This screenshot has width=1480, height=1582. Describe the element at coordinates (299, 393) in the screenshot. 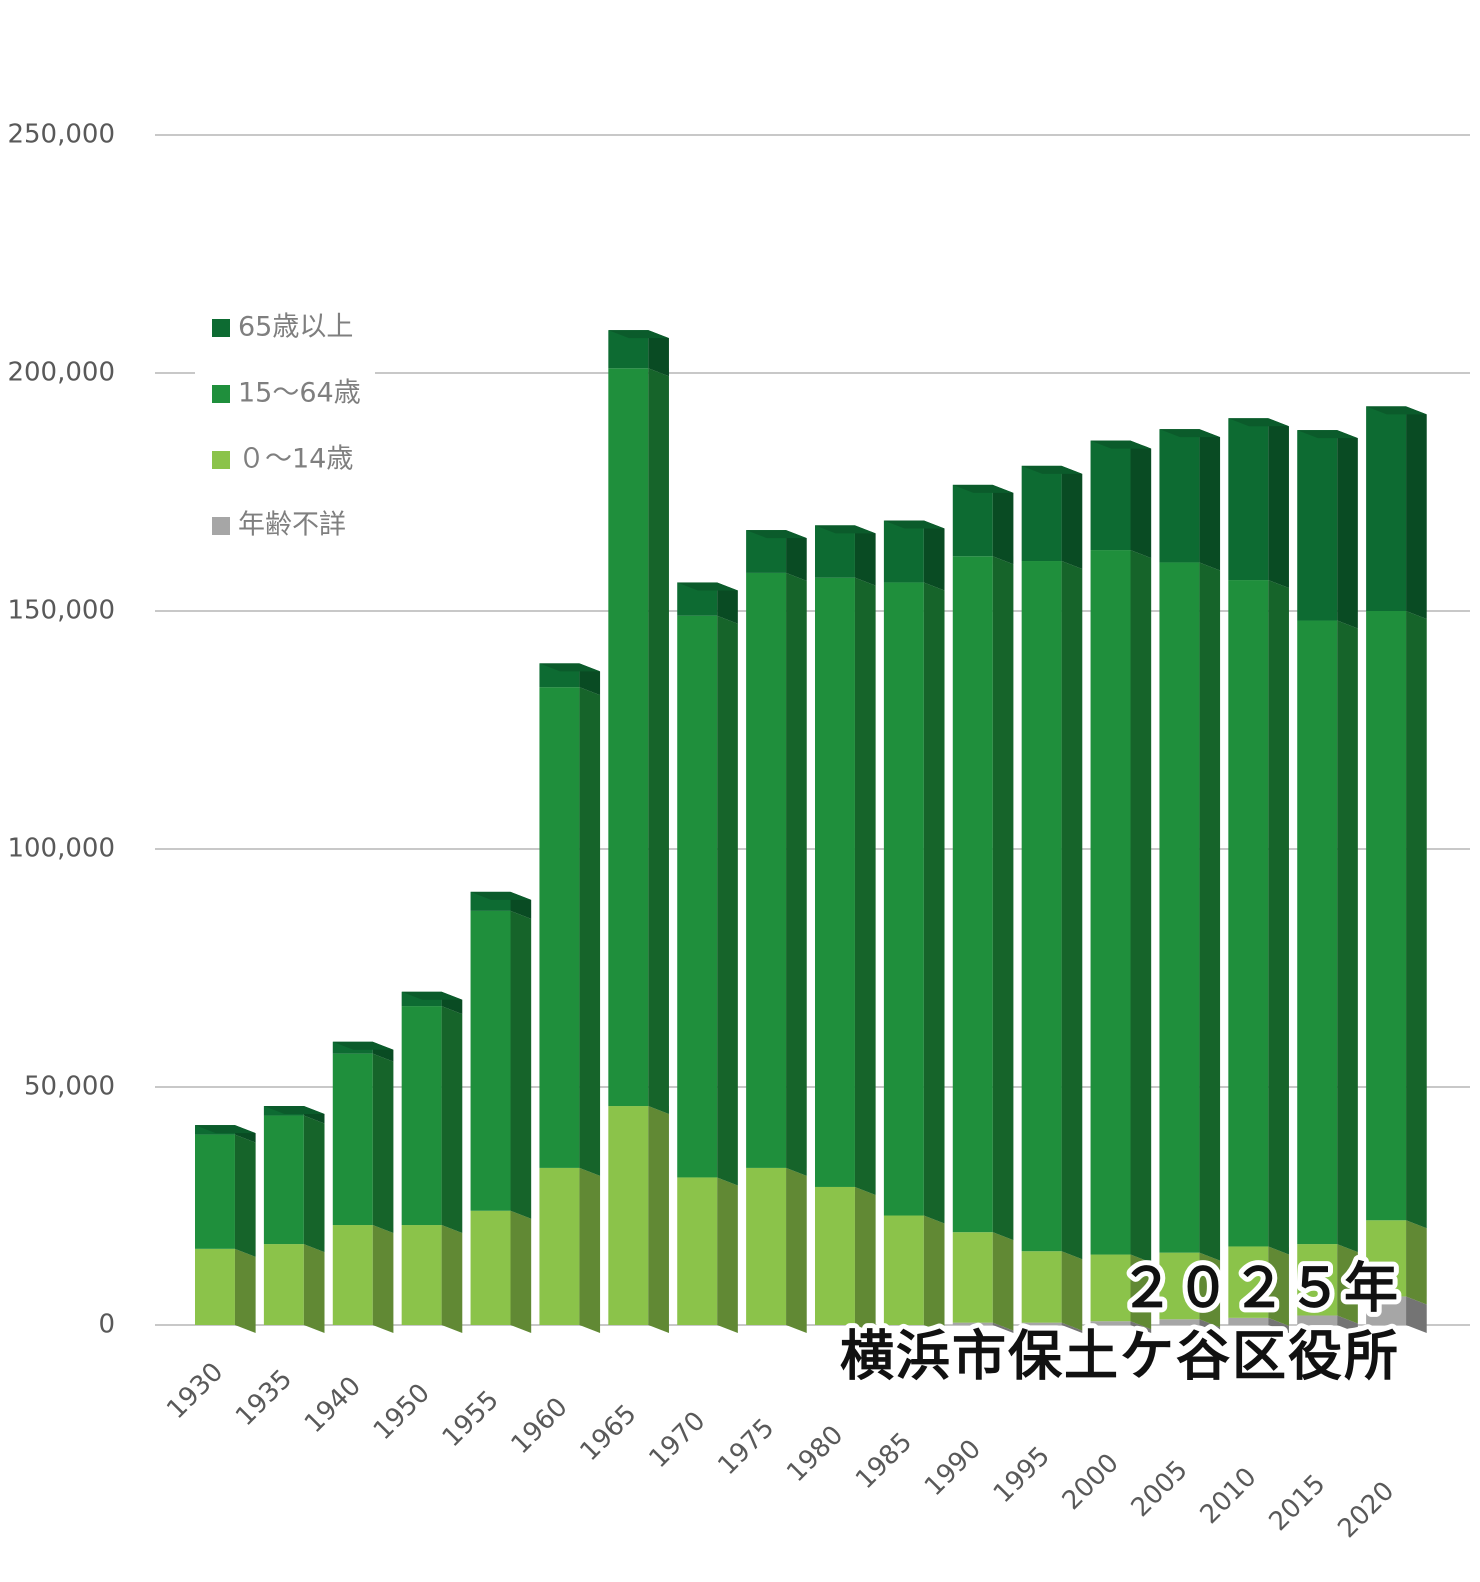

I see `legend-label: 15～64歳` at that location.